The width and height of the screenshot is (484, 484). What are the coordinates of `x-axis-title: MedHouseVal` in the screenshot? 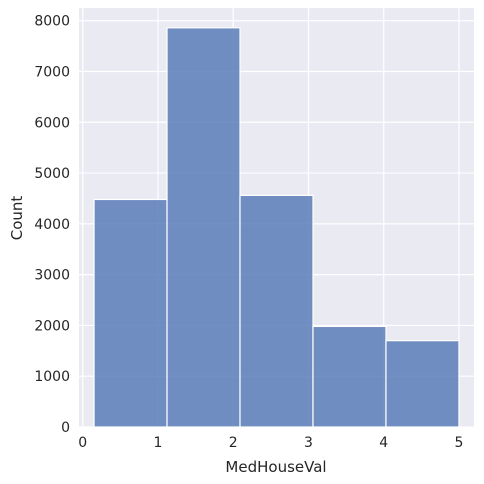 It's located at (275, 467).